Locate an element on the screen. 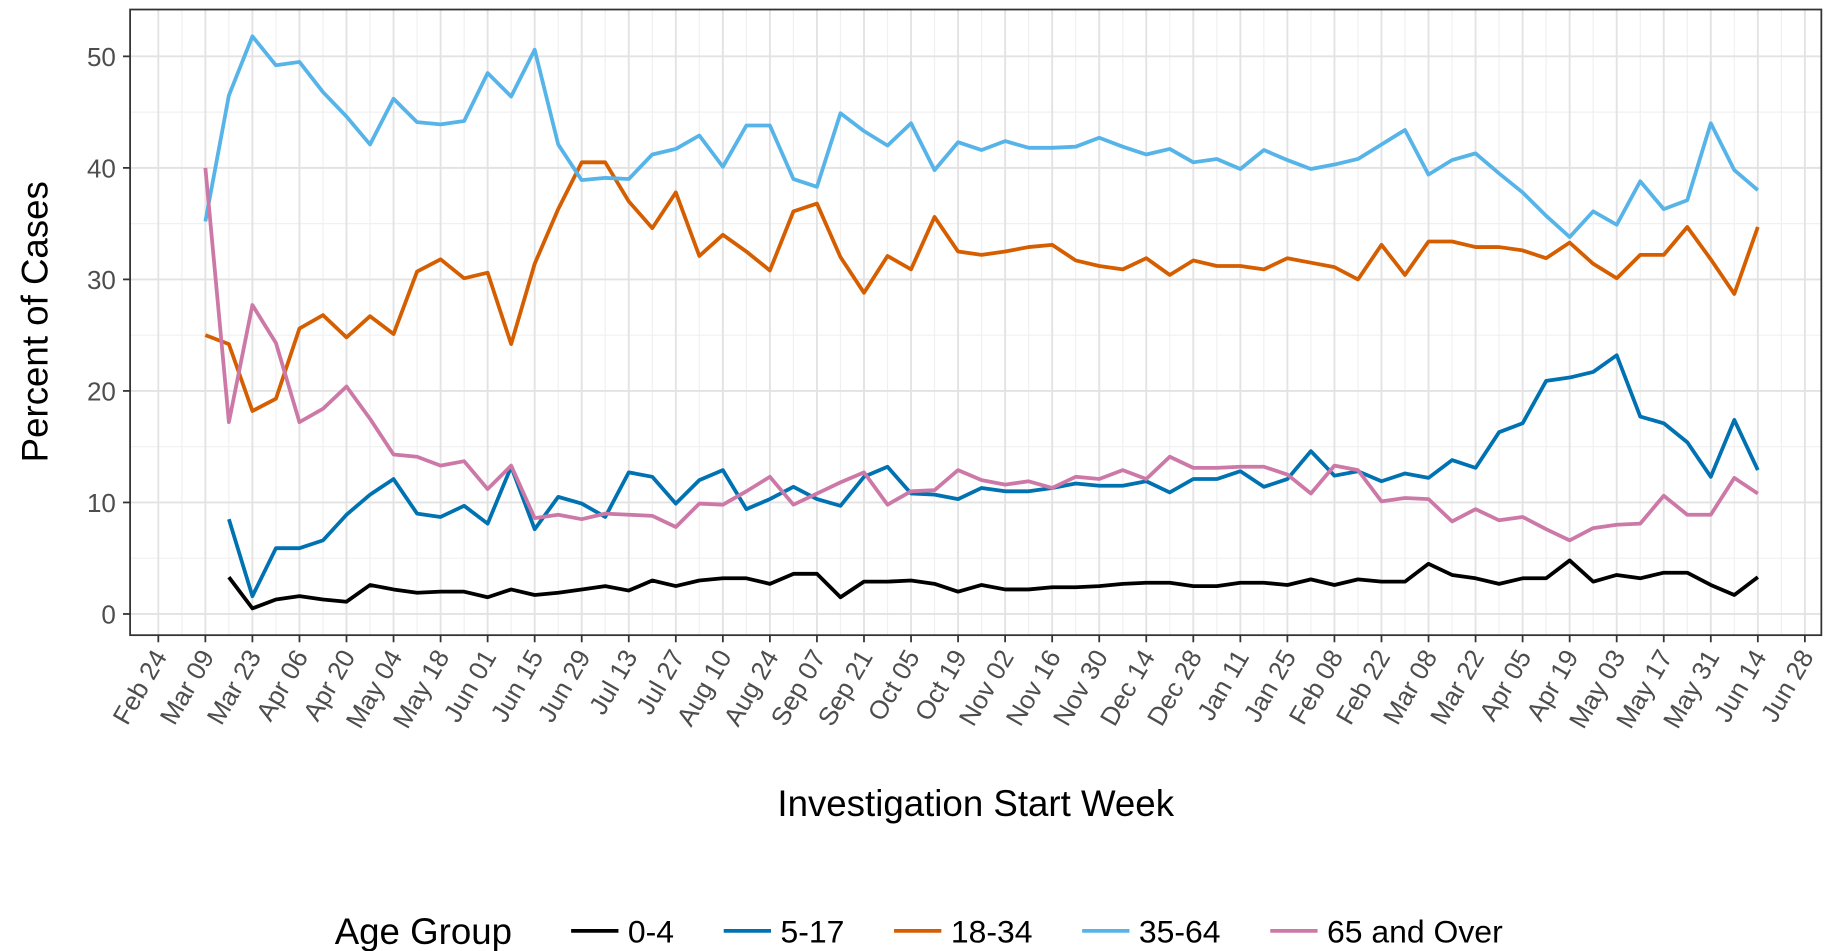 The width and height of the screenshot is (1845, 951). legend: Age Group 0-4 5-17 18-34 35-64 65 and Over is located at coordinates (919, 931).